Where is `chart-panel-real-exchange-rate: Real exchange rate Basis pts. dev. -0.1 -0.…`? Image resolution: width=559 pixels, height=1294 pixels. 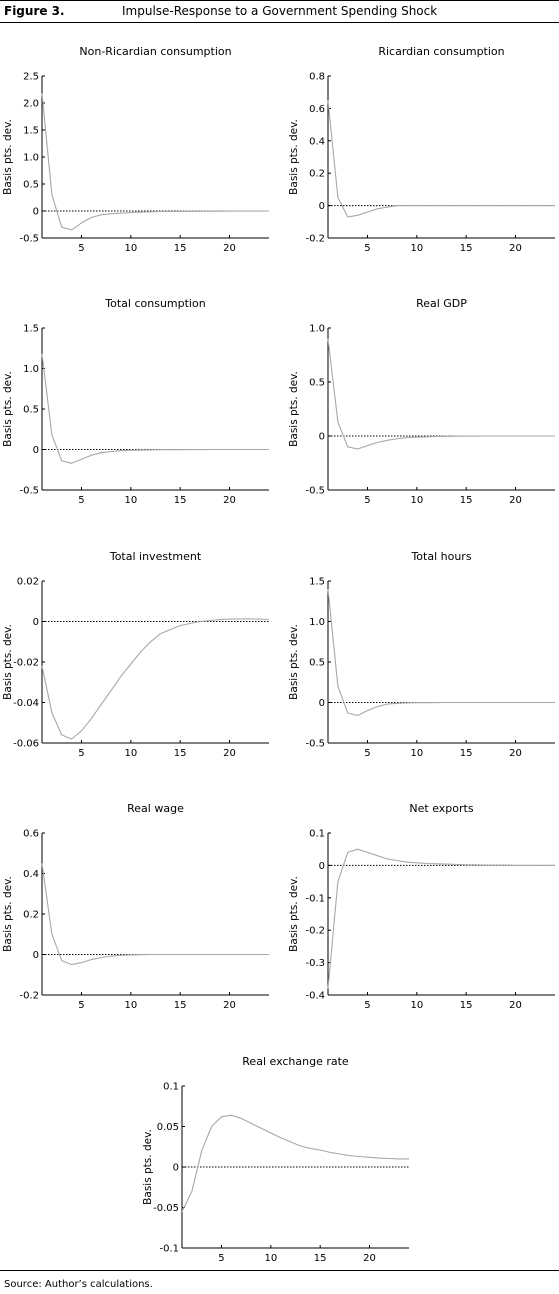 chart-panel-real-exchange-rate: Real exchange rate Basis pts. dev. -0.1 -0.… is located at coordinates (275, 1156).